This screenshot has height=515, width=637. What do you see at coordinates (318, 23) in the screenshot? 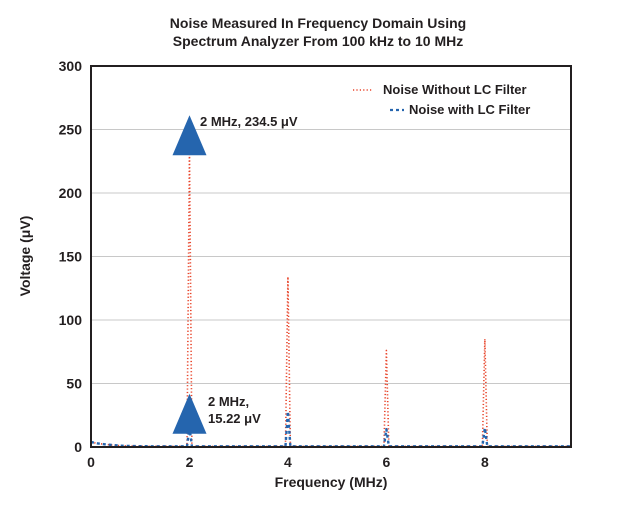
I see `chart-title-line-1: Noise Measured In Frequency Domain Using` at bounding box center [318, 23].